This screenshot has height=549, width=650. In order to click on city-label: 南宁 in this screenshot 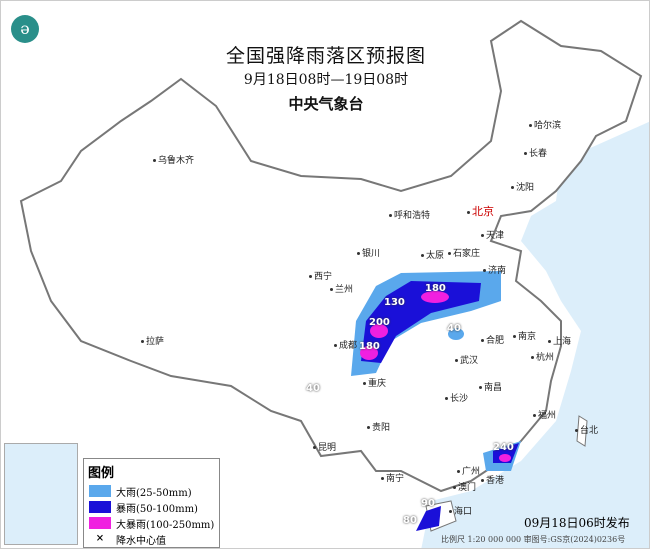, I will do `click(392, 477)`.